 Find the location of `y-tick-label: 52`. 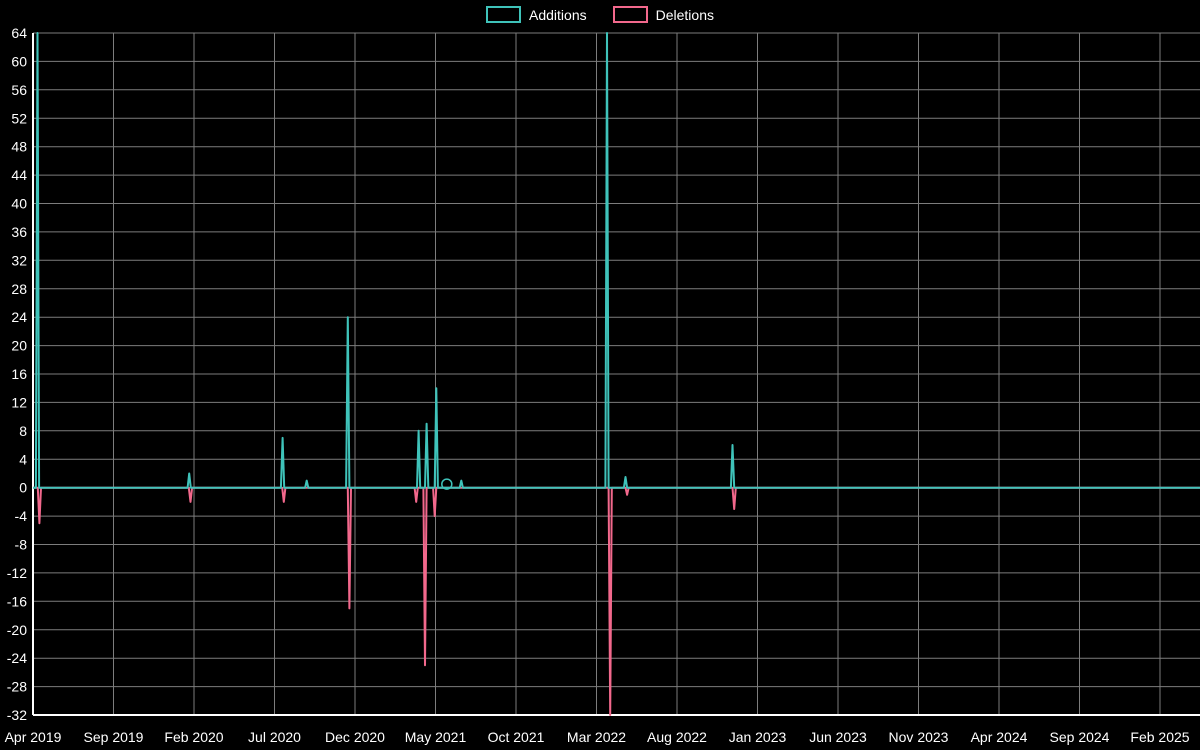

y-tick-label: 52 is located at coordinates (19, 118).